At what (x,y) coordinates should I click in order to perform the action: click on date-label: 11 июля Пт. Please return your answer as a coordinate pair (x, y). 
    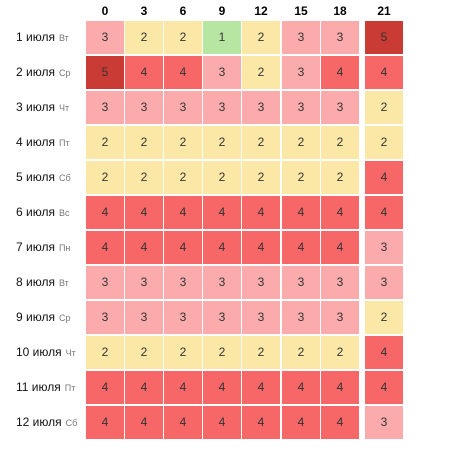
    Looking at the image, I should click on (45, 387).